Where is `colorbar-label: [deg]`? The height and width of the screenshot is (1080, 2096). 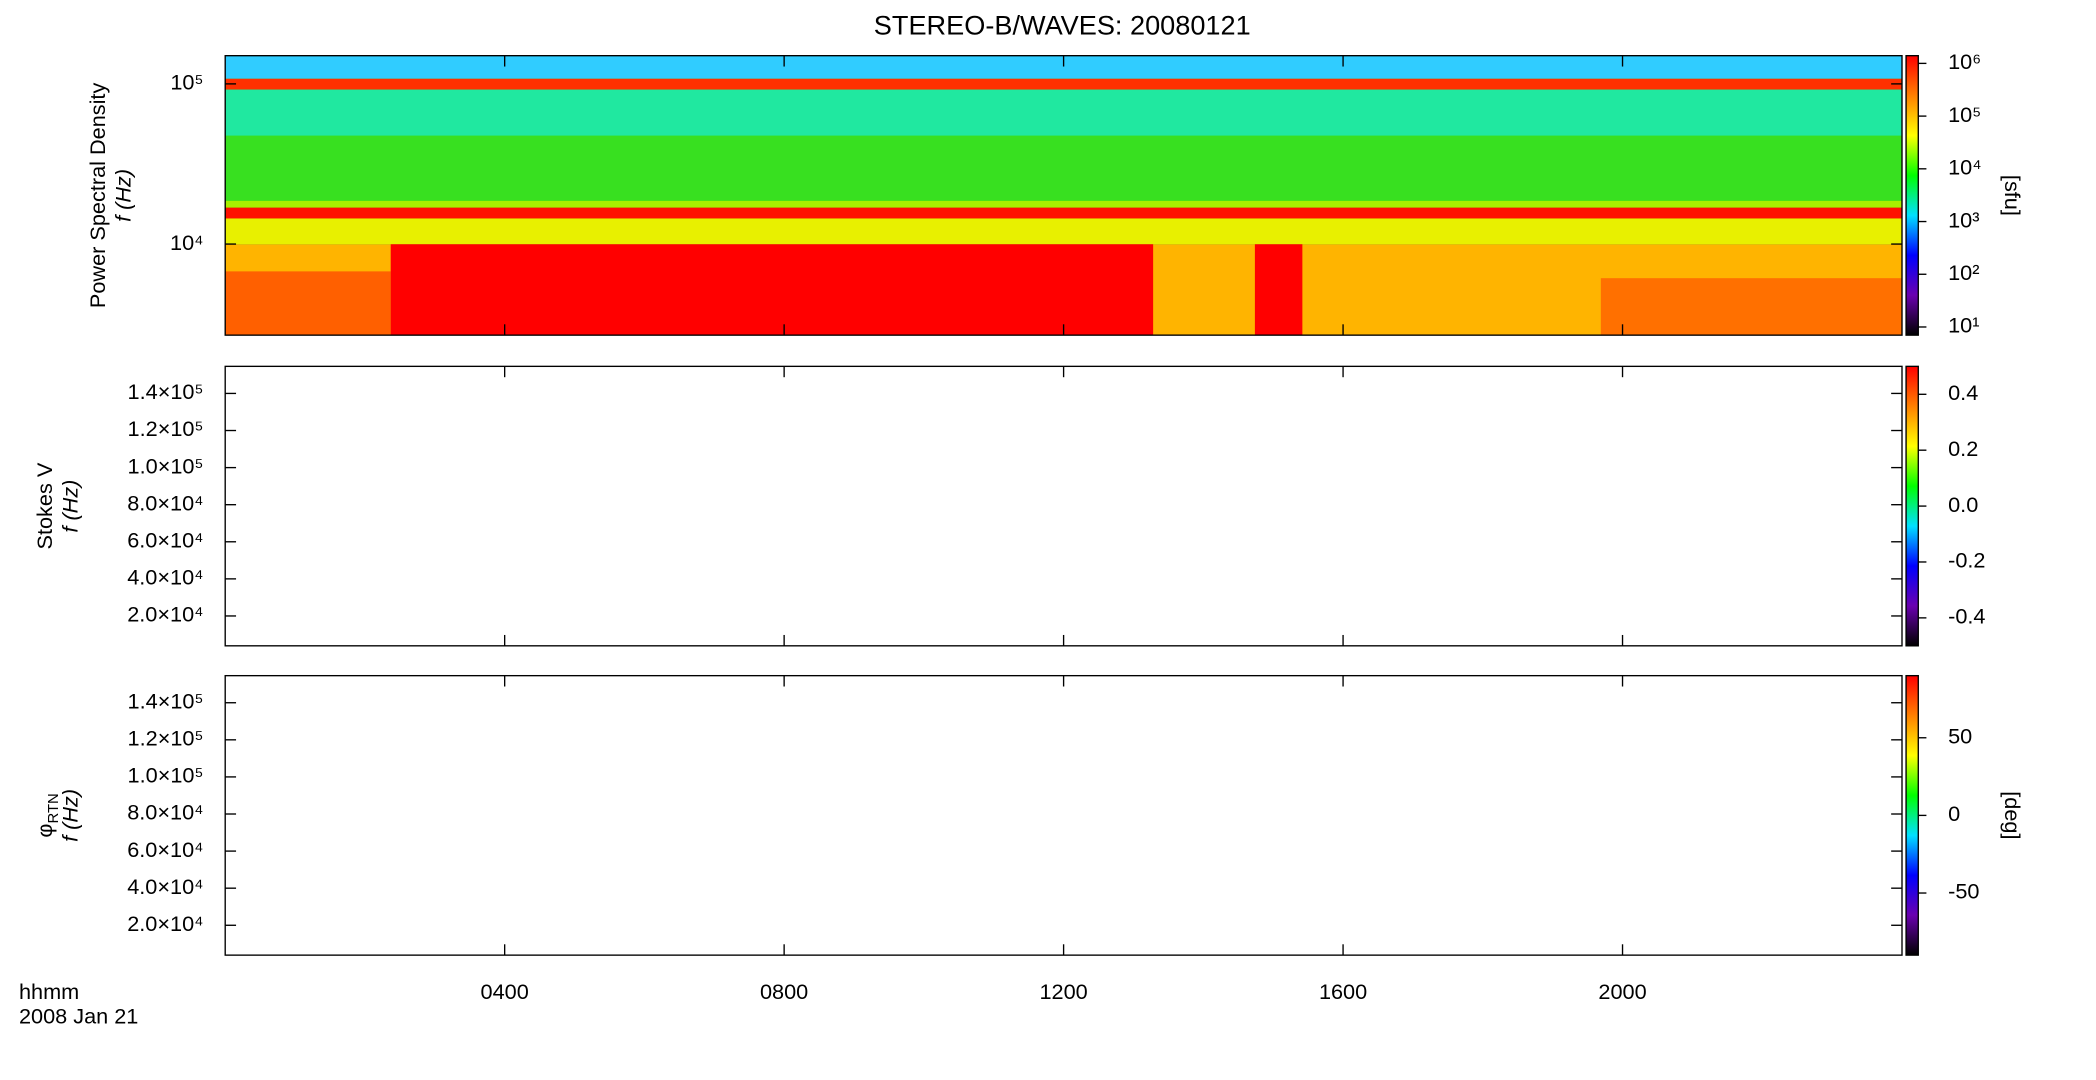 colorbar-label: [deg] is located at coordinates (2012, 815).